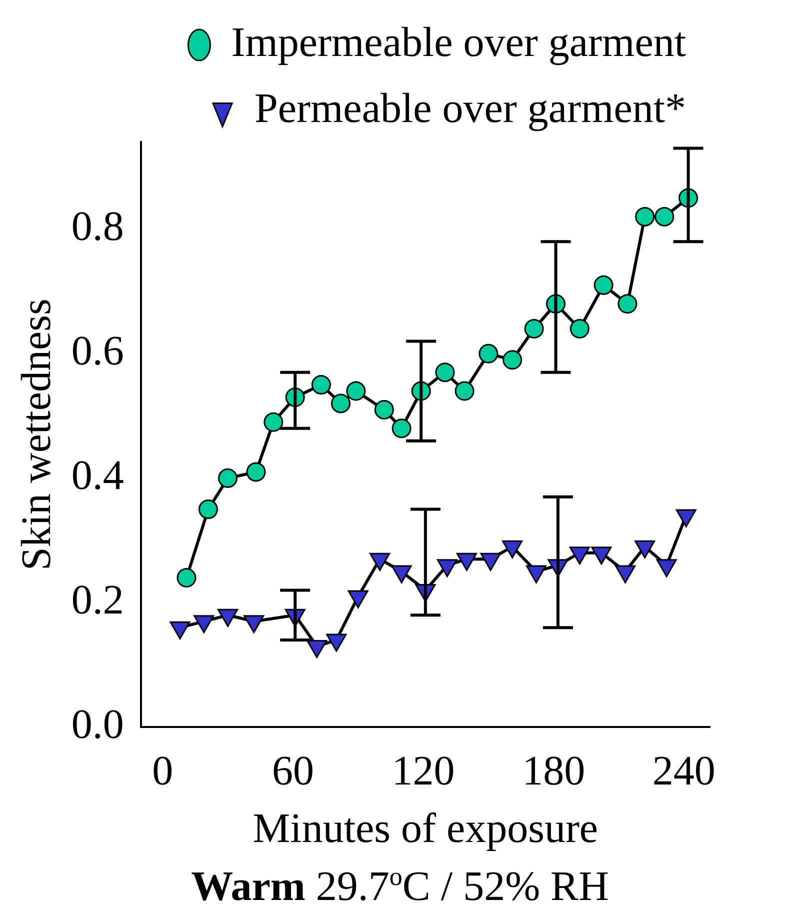 This screenshot has height=919, width=800. Describe the element at coordinates (37, 434) in the screenshot. I see `y-axis-title: Skin wettedness` at that location.